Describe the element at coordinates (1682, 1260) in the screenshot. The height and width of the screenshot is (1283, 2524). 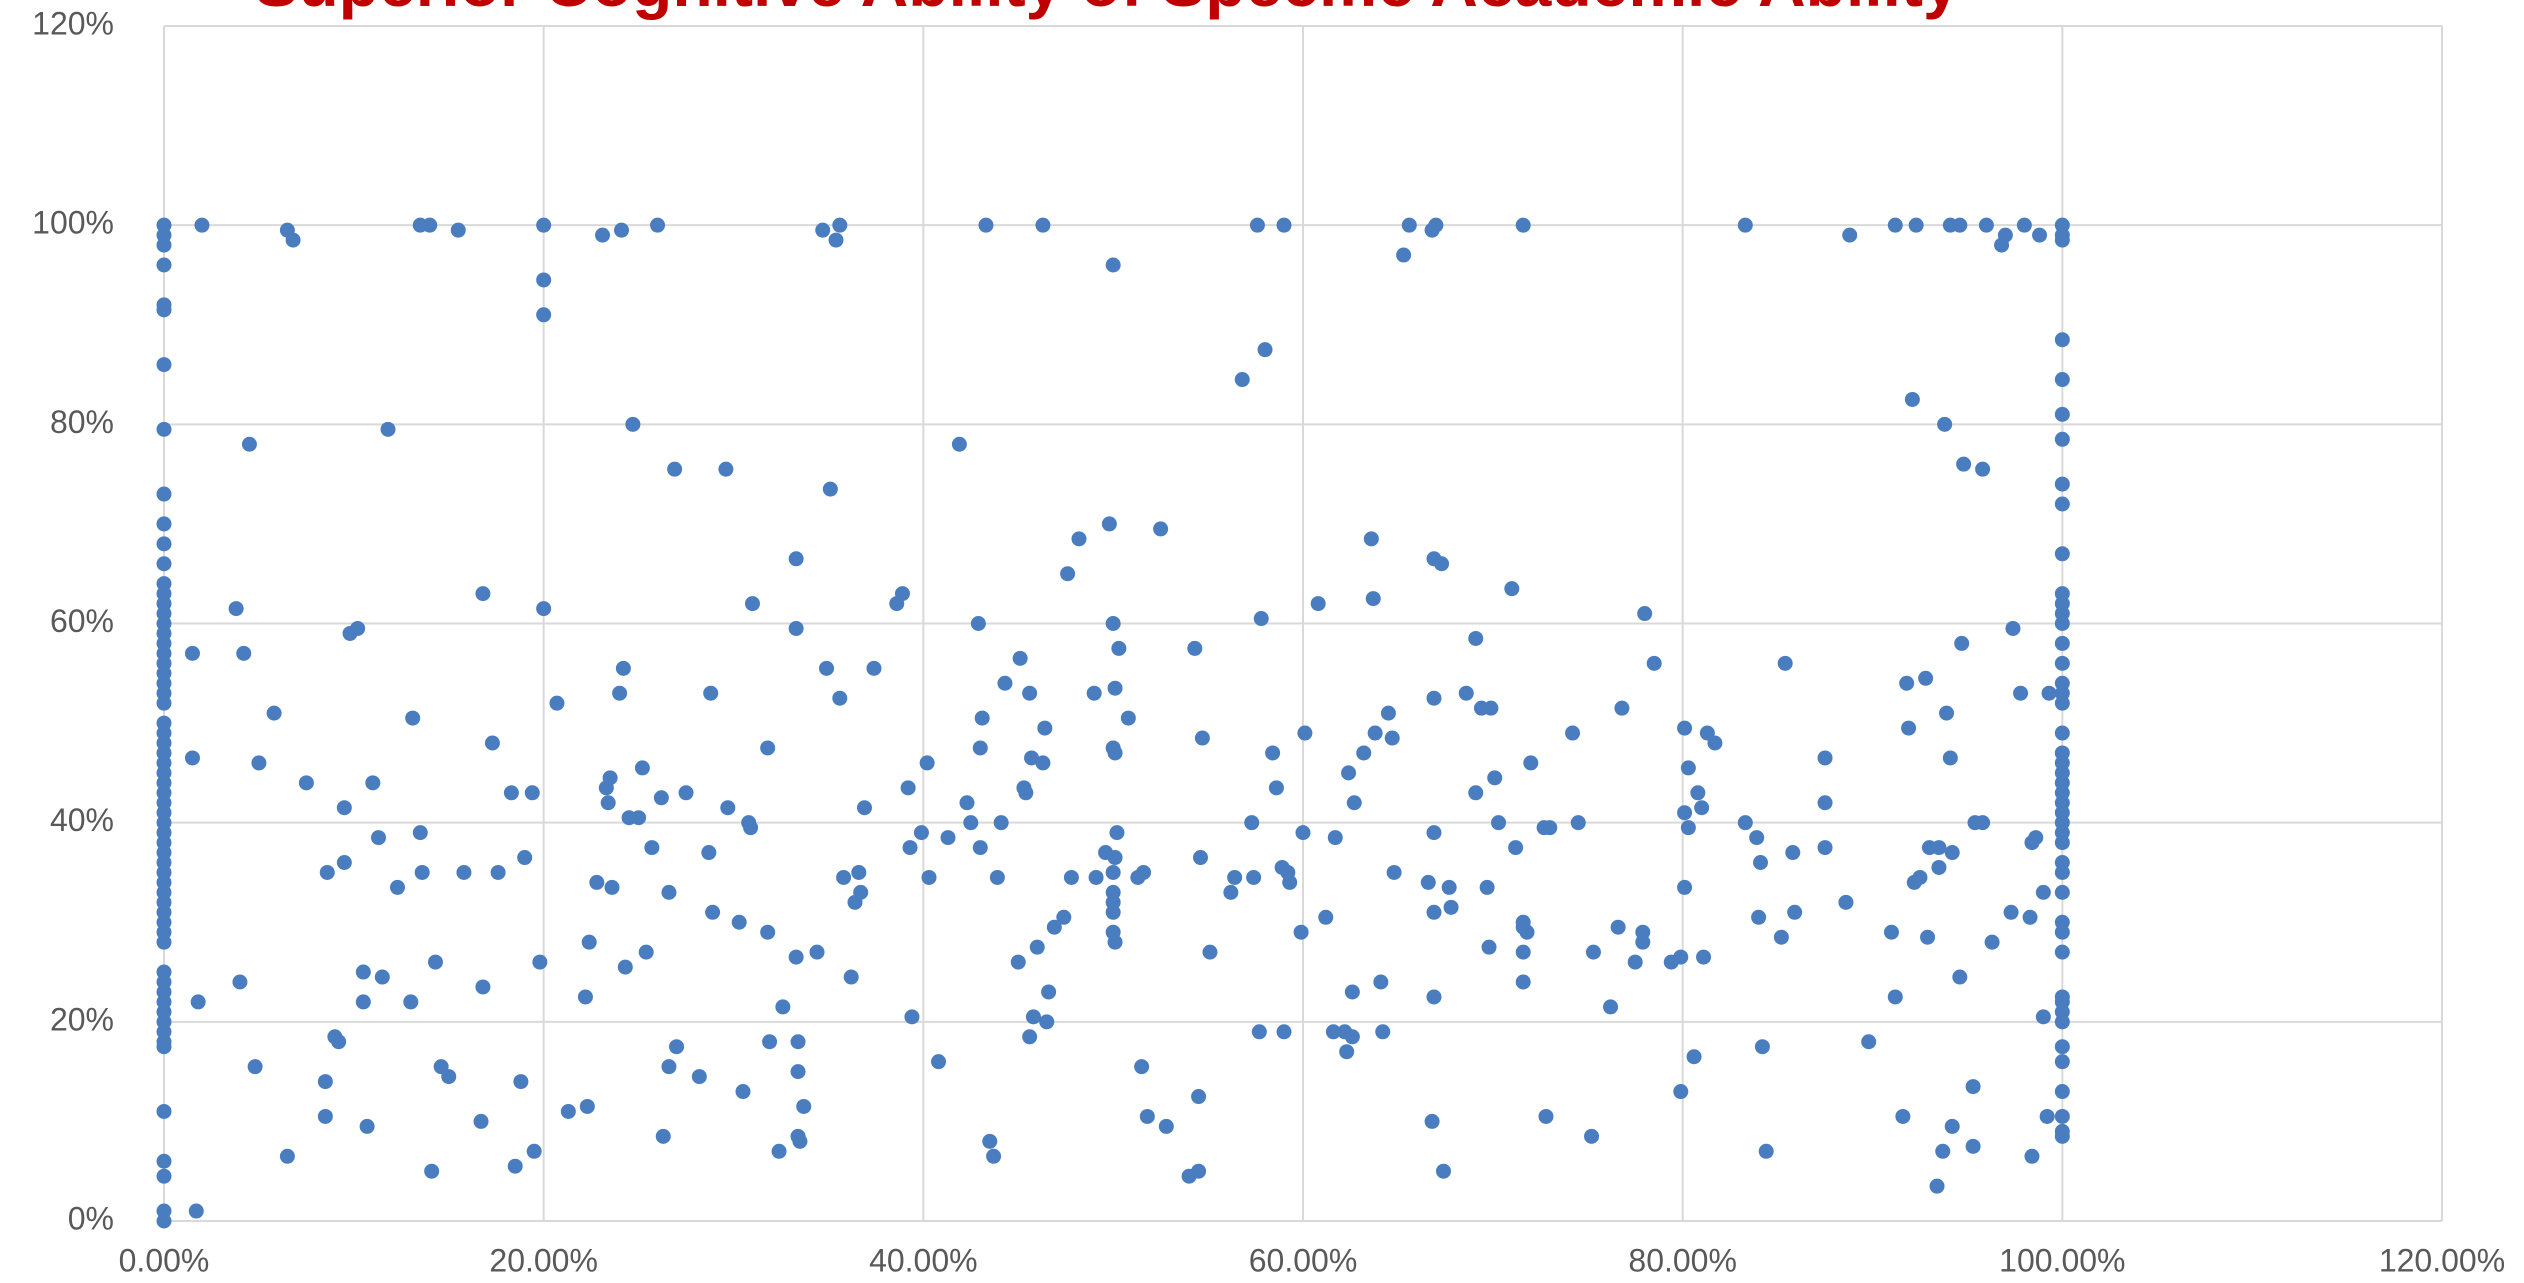
I see `x-tick-label: 80.00%` at that location.